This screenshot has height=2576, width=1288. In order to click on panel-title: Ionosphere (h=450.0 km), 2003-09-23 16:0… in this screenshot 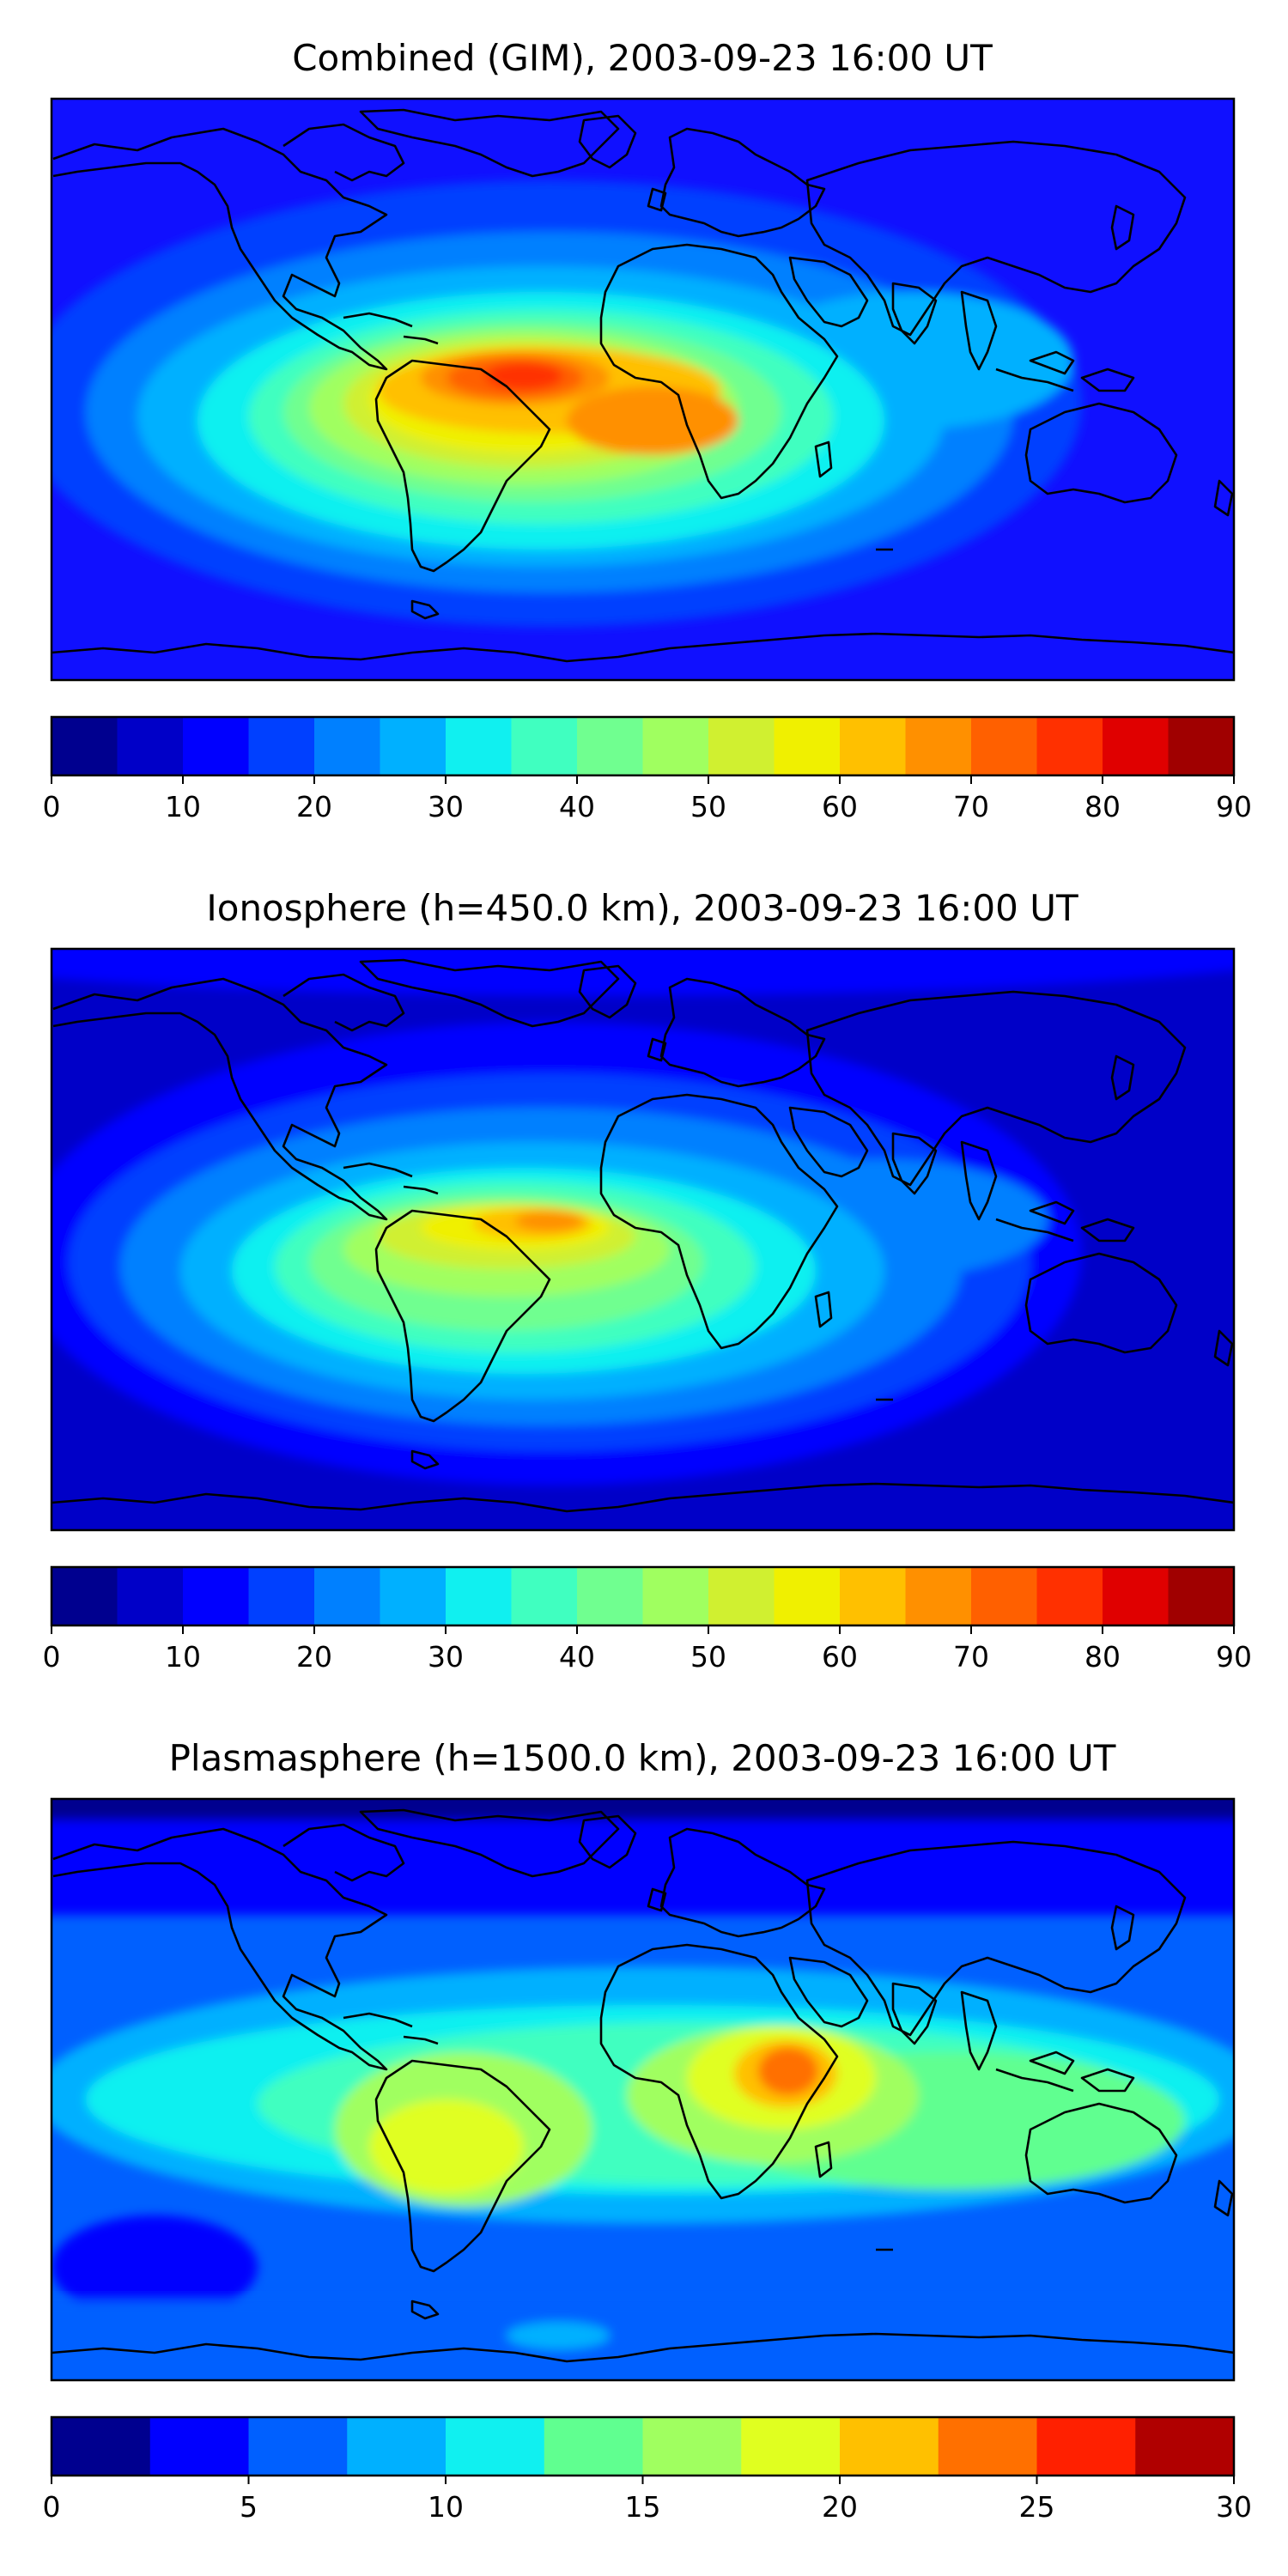, I will do `click(642, 908)`.